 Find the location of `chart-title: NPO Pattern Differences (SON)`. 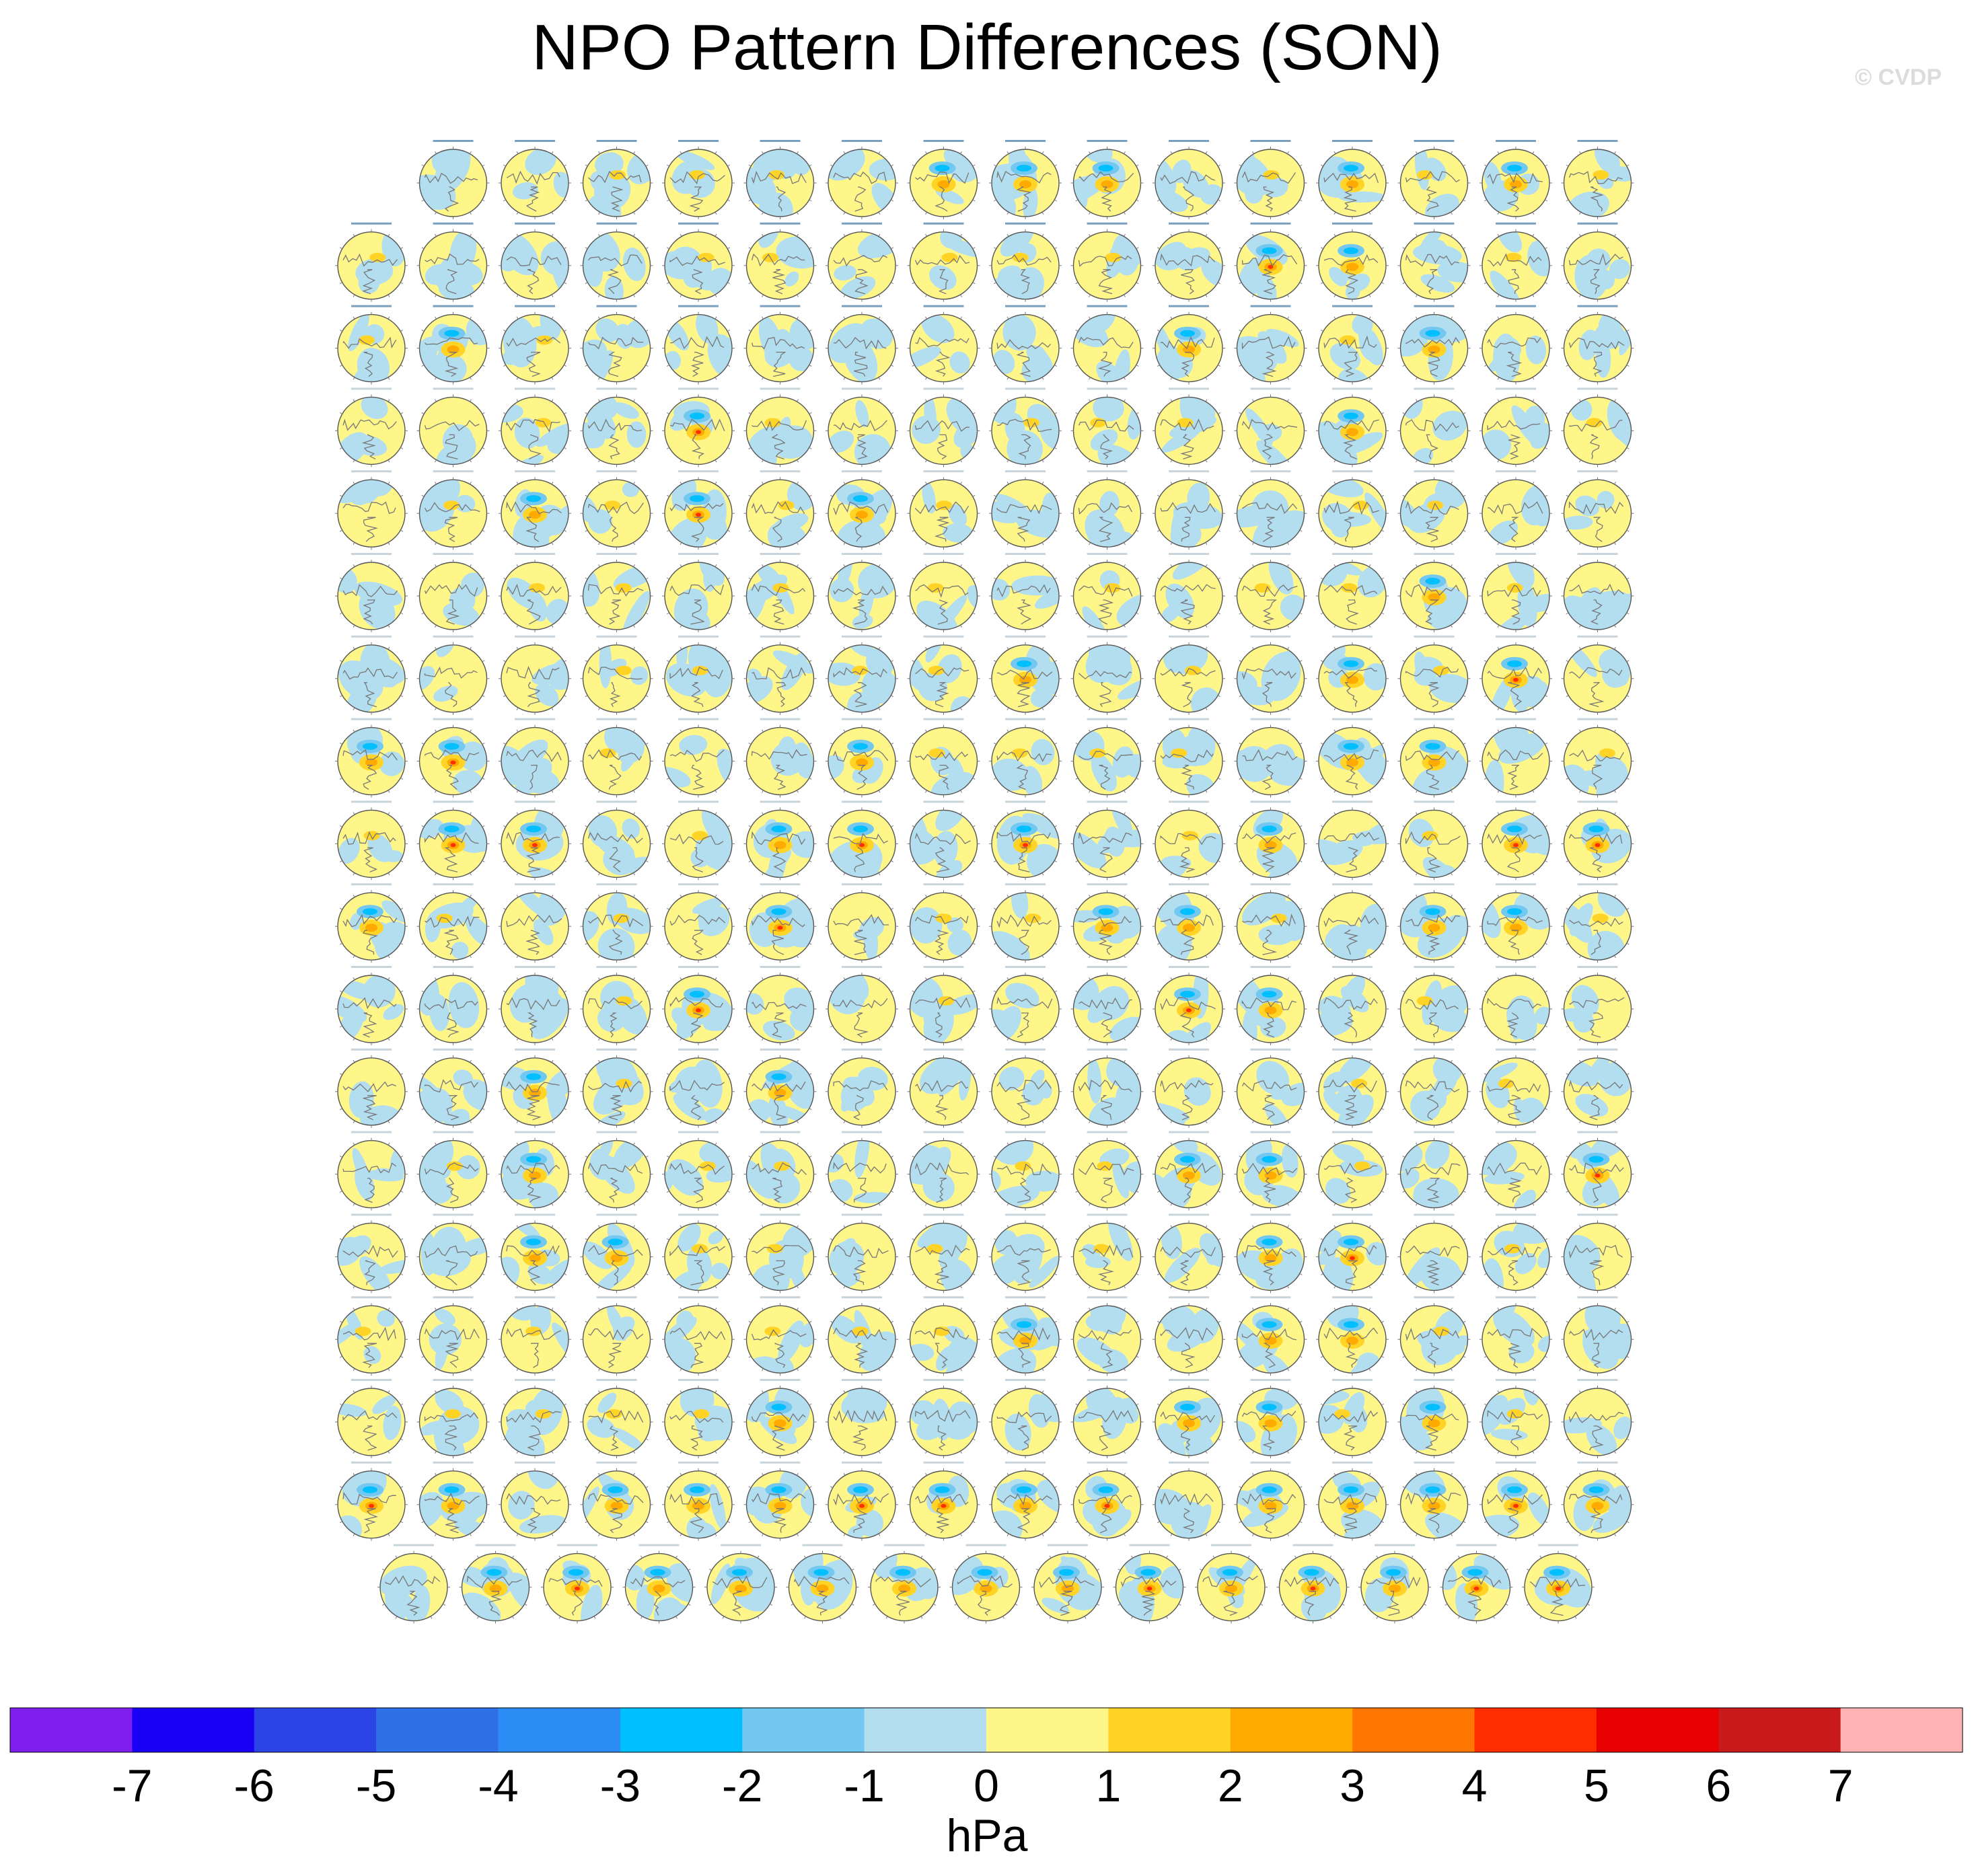

chart-title: NPO Pattern Differences (SON) is located at coordinates (987, 47).